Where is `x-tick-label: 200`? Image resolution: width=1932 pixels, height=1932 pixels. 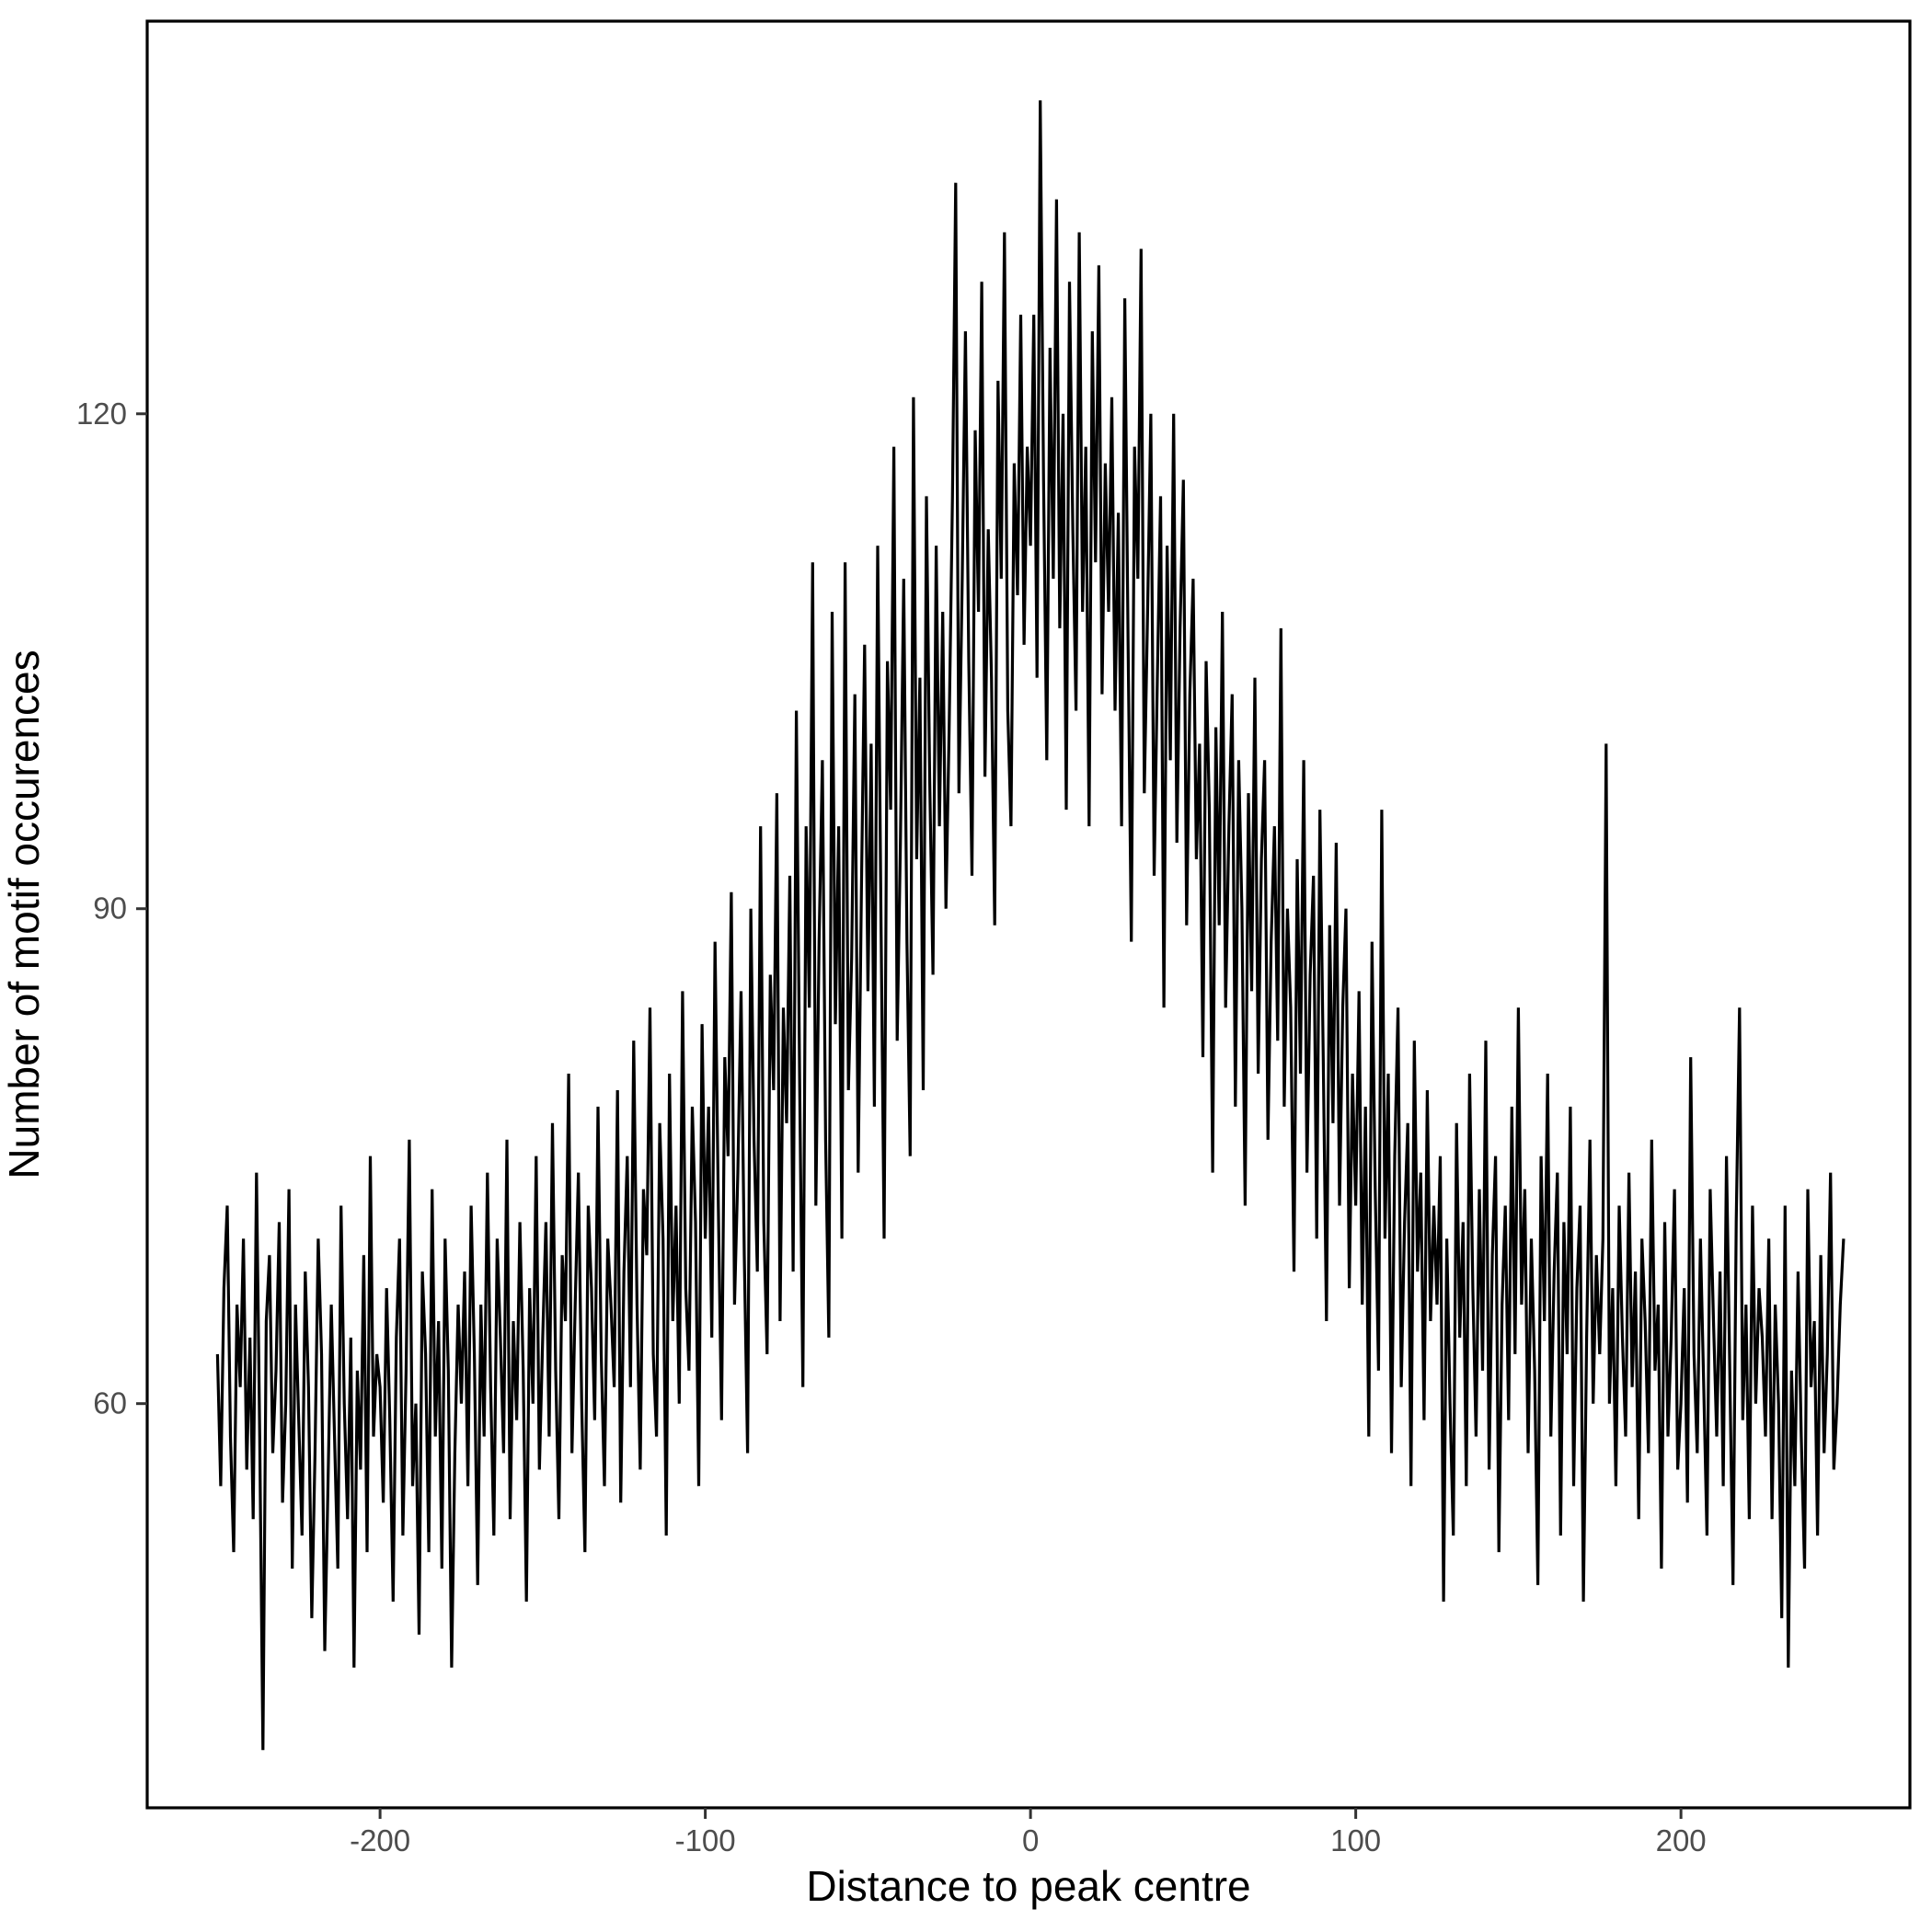
x-tick-label: 200 is located at coordinates (1681, 1840).